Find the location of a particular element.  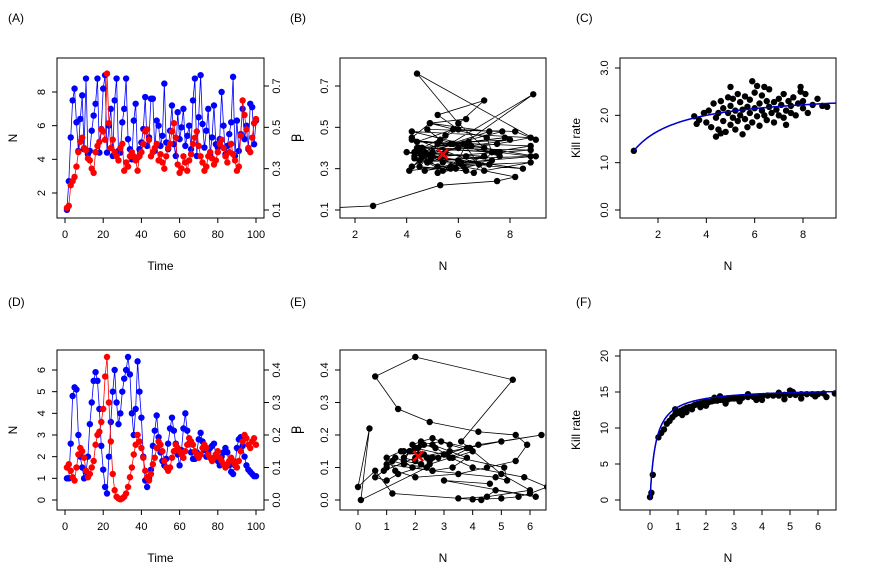

series-line is located at coordinates (161, 425).